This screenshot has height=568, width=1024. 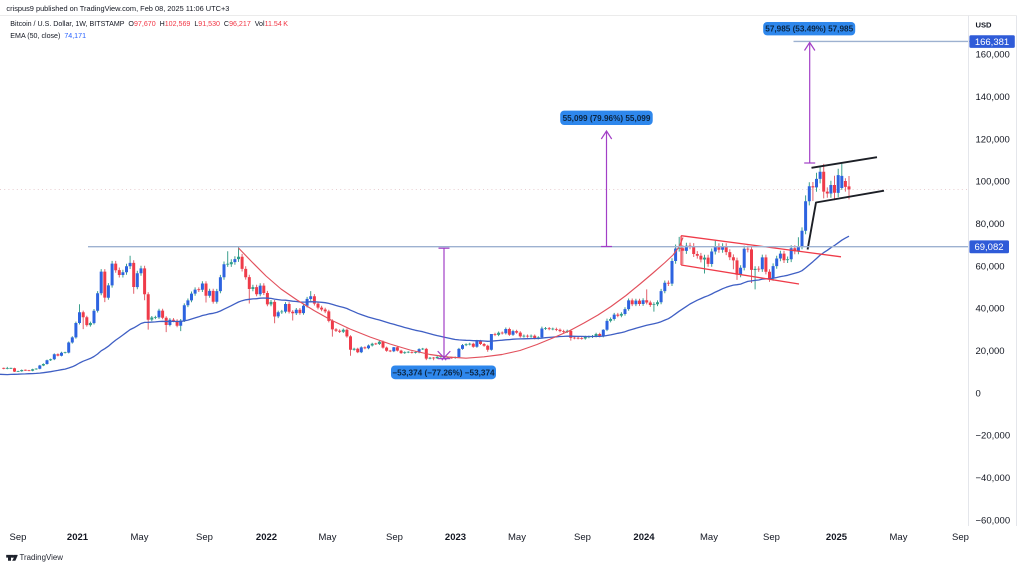 I want to click on svg-text: 2025, so click(x=837, y=537).